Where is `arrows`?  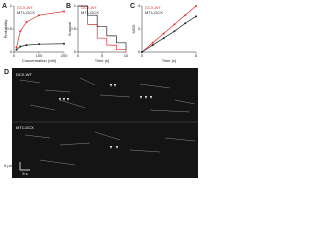
arrows is located at coordinates (105, 116).